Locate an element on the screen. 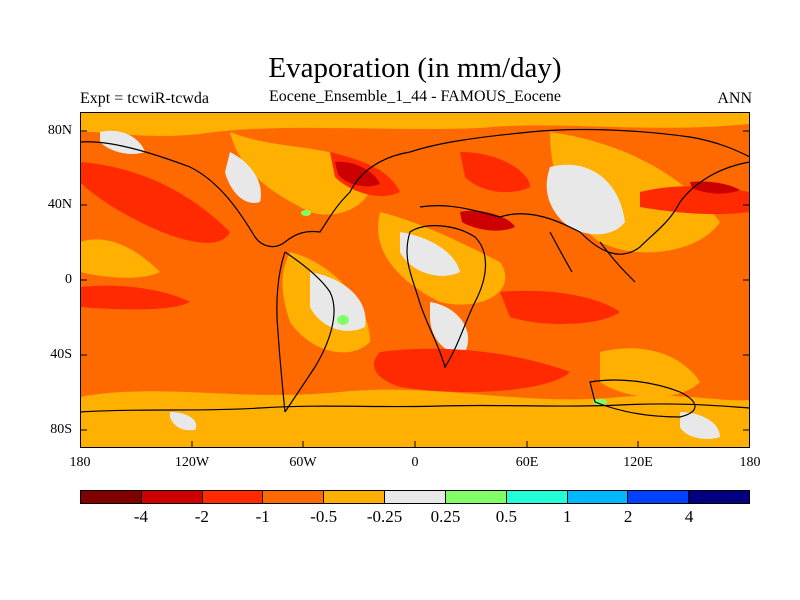 The width and height of the screenshot is (800, 600). lon-label-60e: 60E is located at coordinates (527, 462).